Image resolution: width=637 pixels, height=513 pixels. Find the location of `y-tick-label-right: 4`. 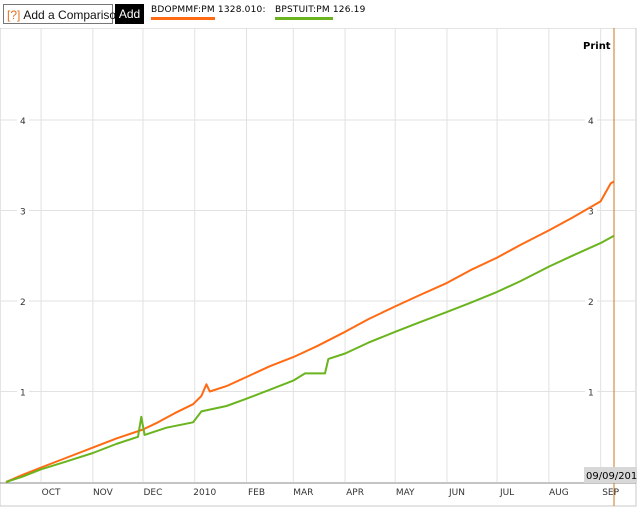

y-tick-label-right: 4 is located at coordinates (591, 122).